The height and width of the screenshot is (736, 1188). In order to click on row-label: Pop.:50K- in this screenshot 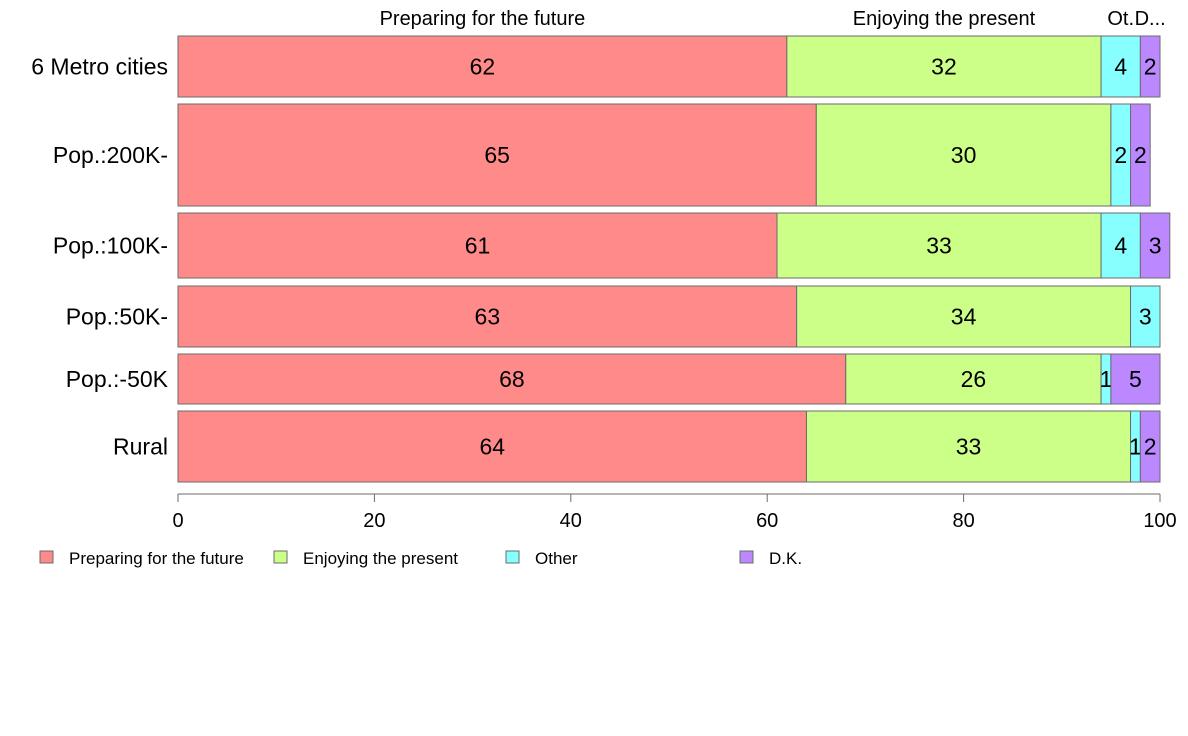, I will do `click(117, 317)`.